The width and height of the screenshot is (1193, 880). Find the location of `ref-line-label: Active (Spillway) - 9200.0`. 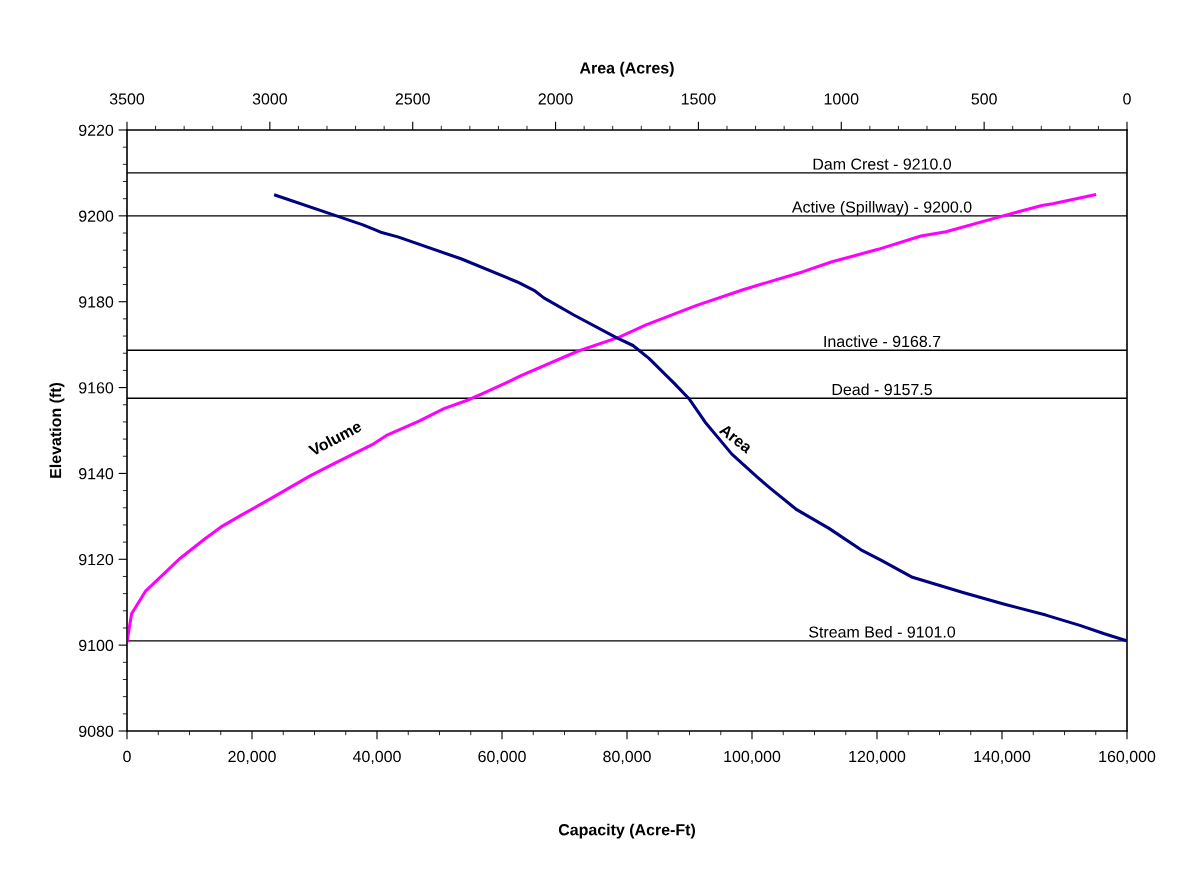

ref-line-label: Active (Spillway) - 9200.0 is located at coordinates (881, 208).